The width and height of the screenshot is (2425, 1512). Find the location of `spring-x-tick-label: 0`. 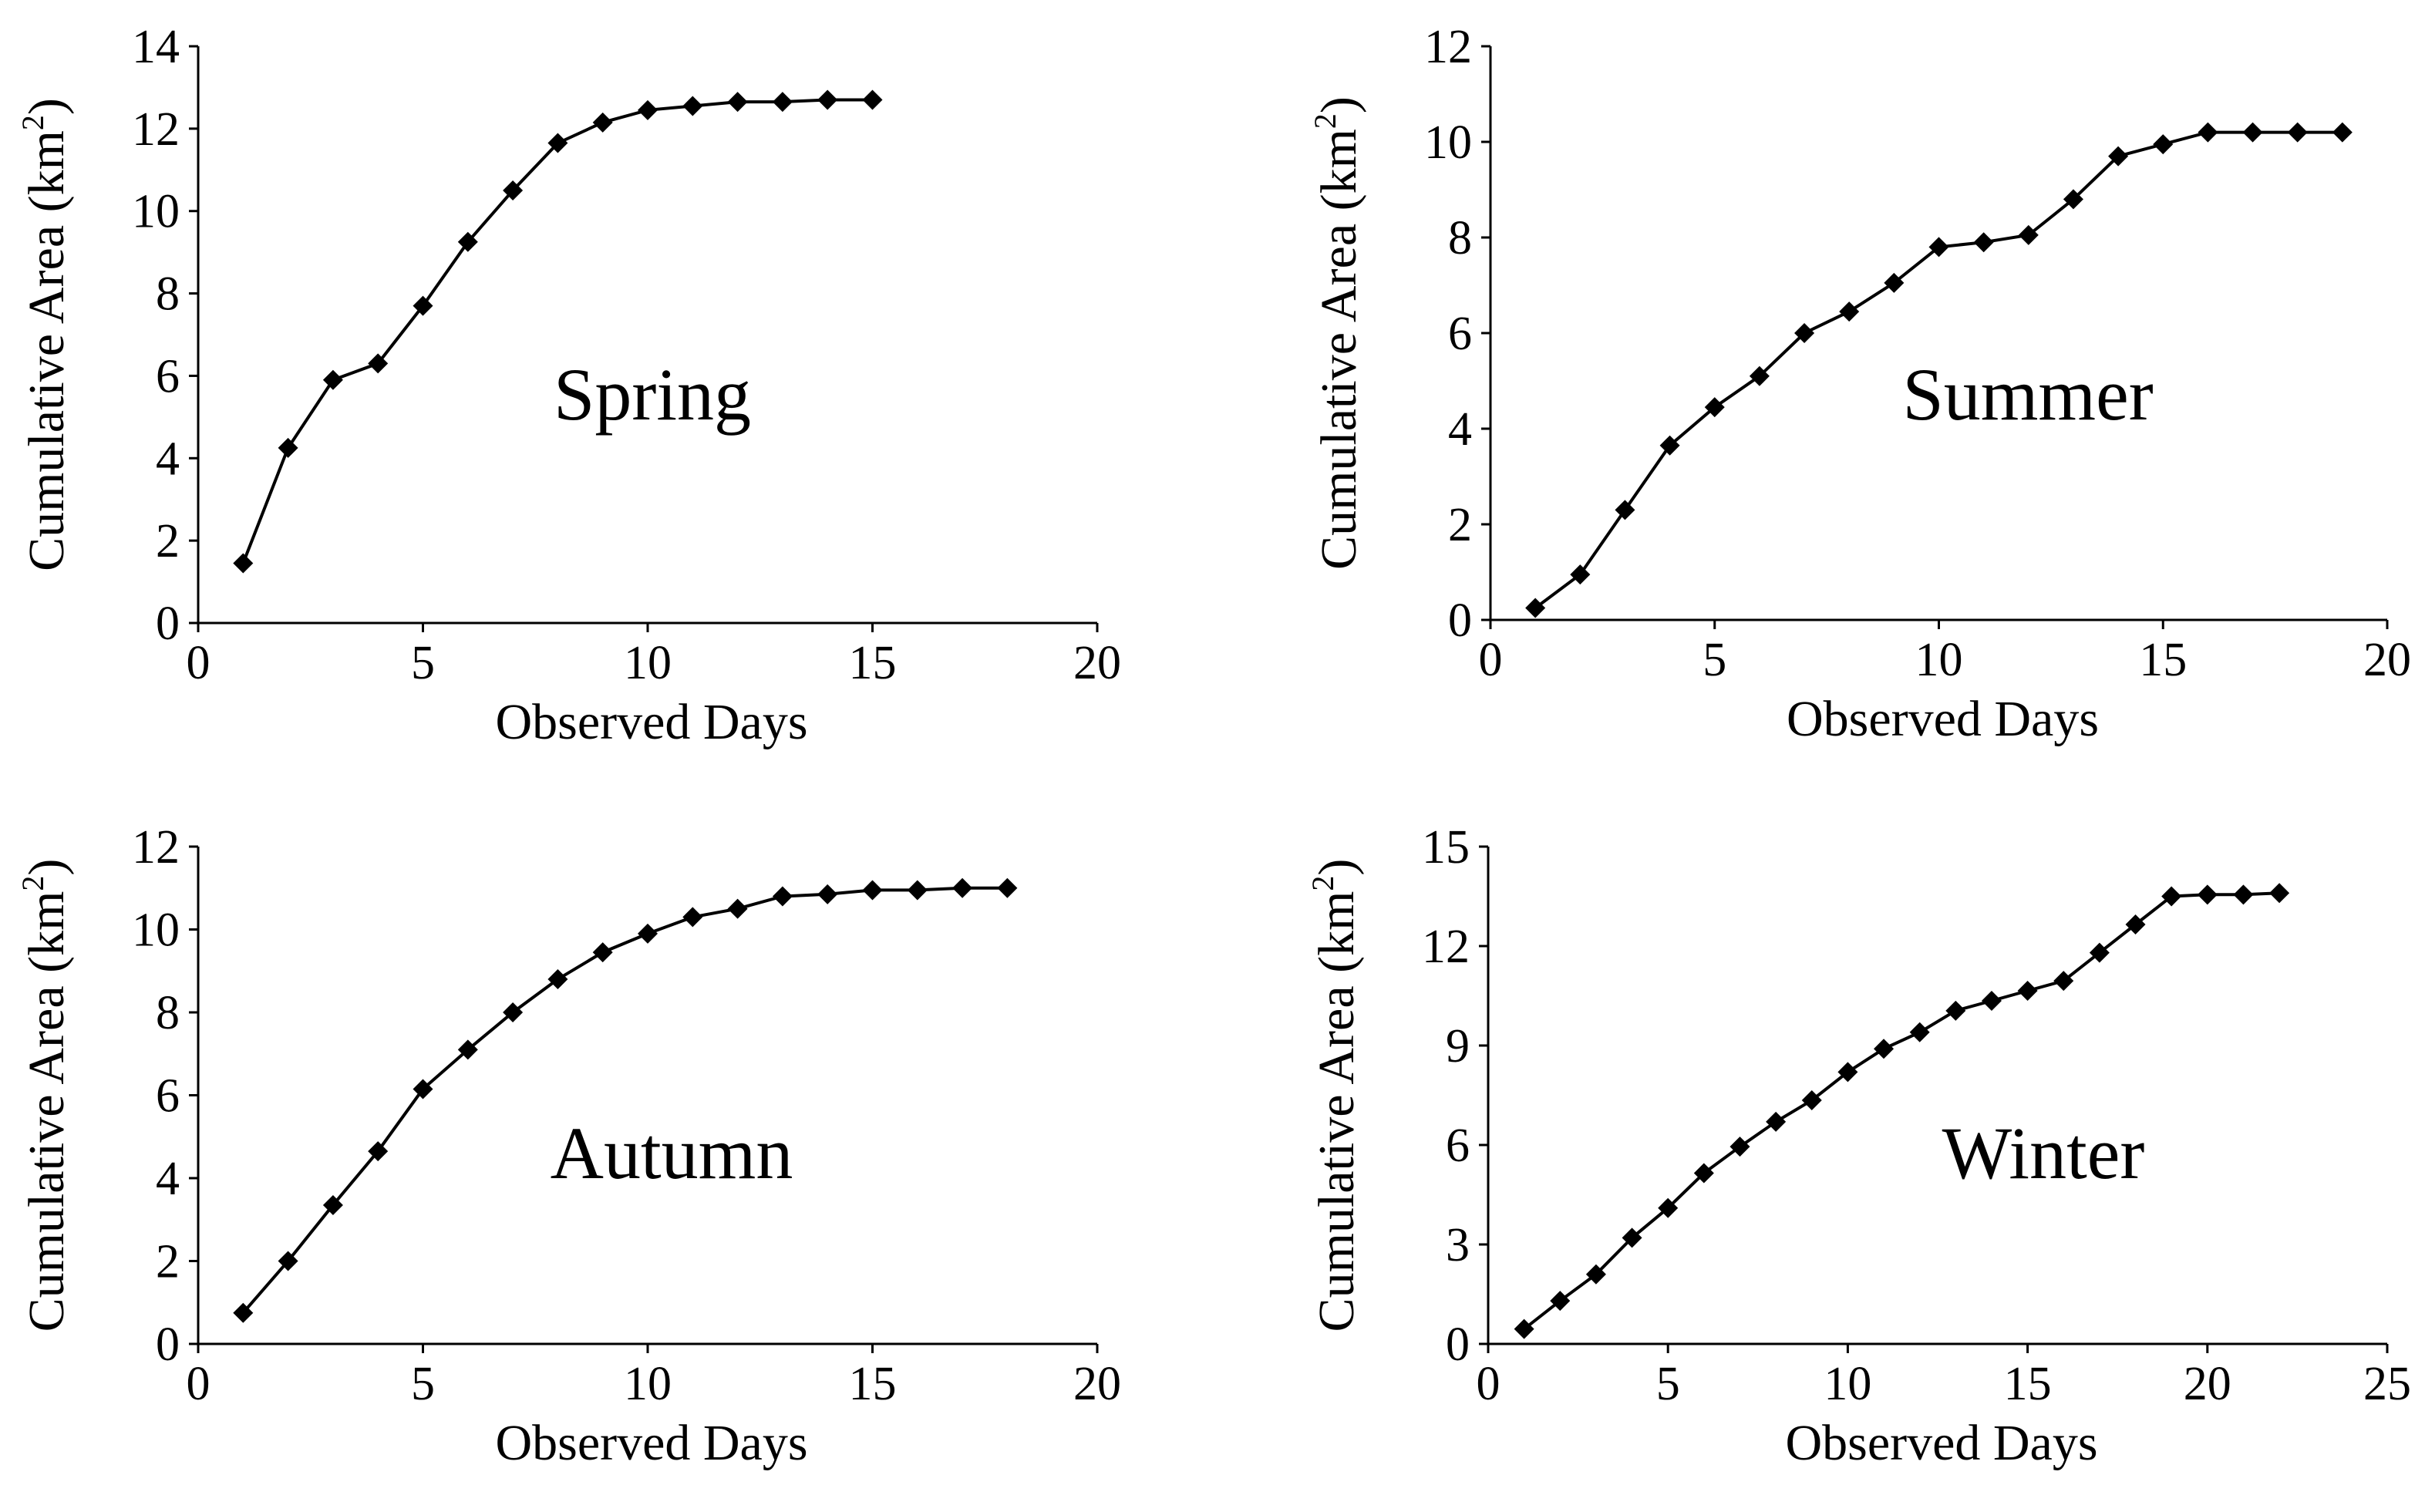

spring-x-tick-label: 0 is located at coordinates (199, 663).